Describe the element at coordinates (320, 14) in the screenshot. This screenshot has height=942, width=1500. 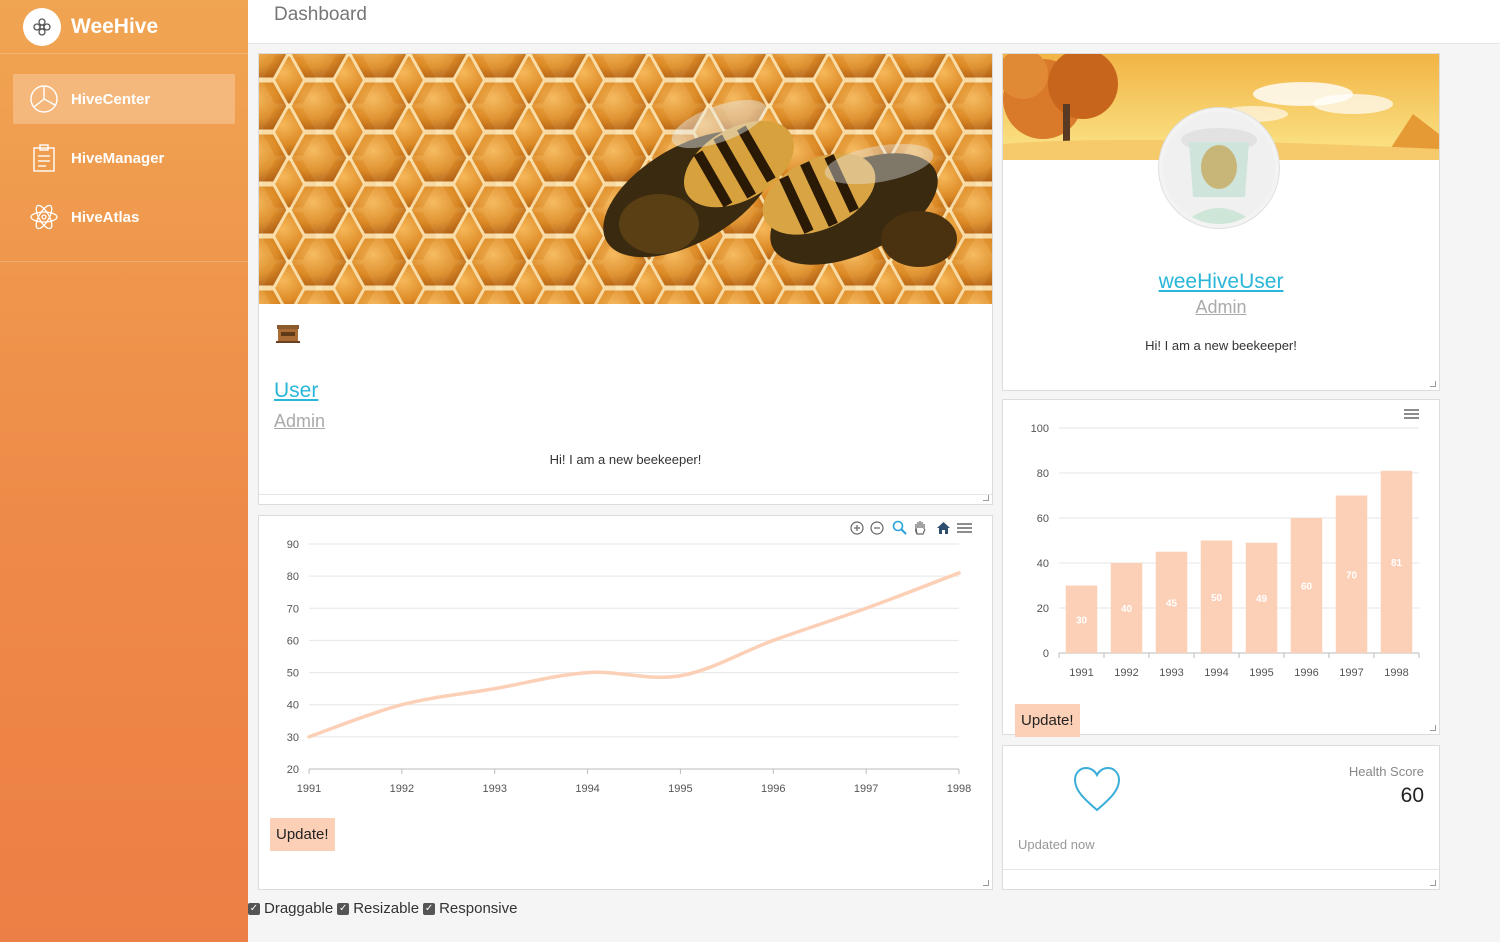
I see `page-title: Dashboard` at that location.